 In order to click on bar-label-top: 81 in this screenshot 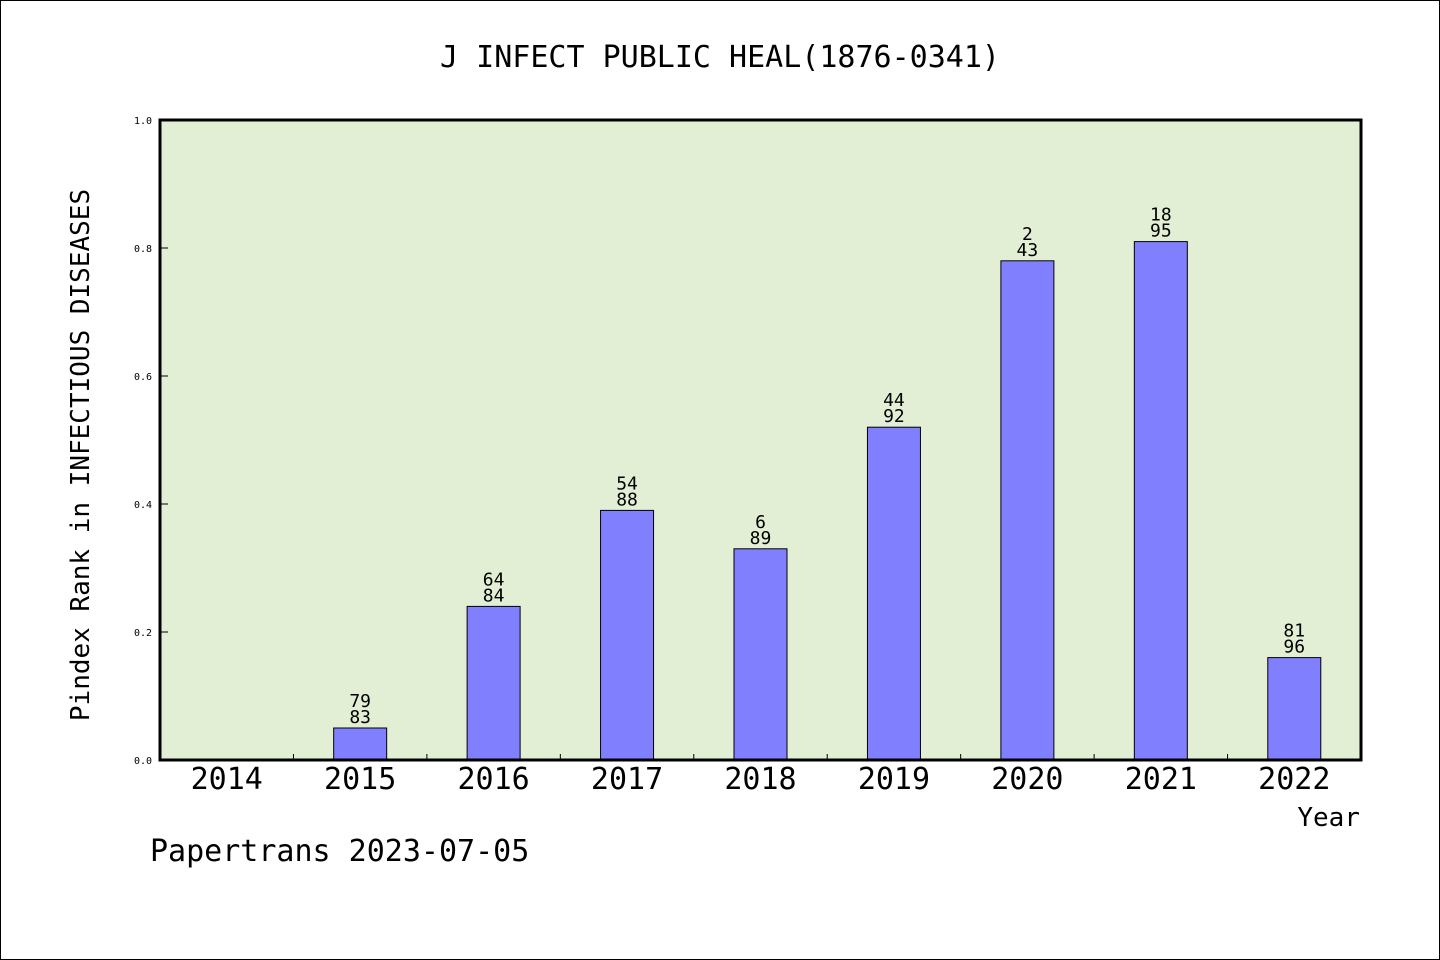, I will do `click(1294, 631)`.